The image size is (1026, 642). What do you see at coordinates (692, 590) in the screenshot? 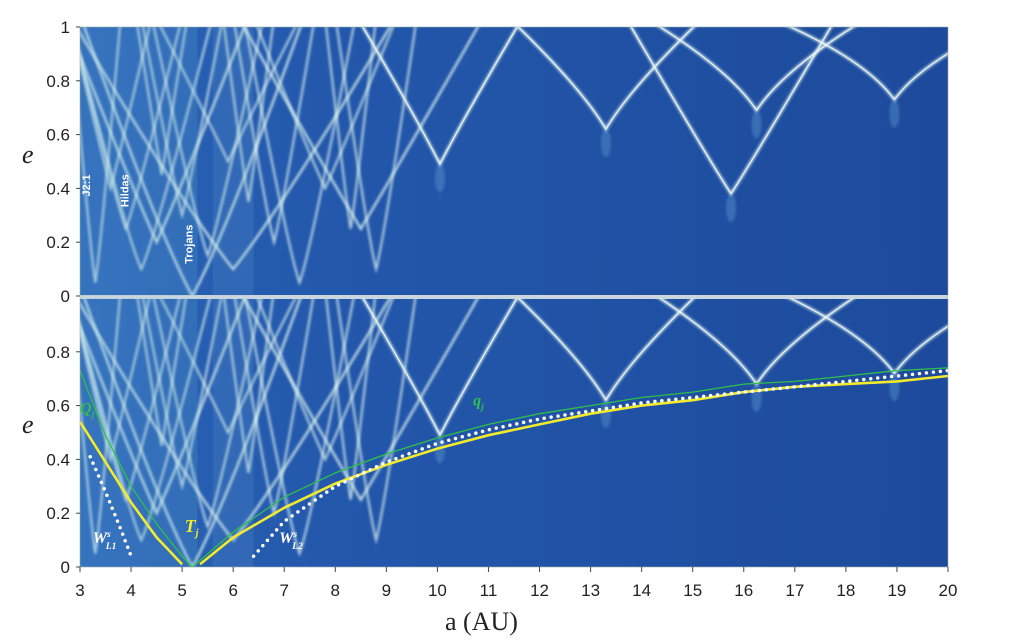
I see `x-tick-label: 15` at bounding box center [692, 590].